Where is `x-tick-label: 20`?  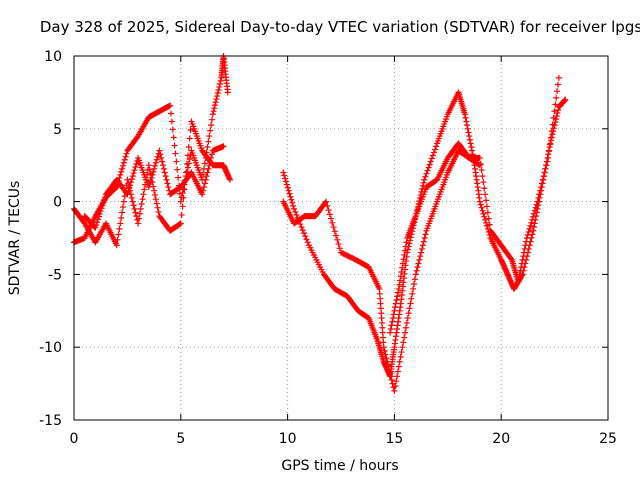
x-tick-label: 20 is located at coordinates (501, 439).